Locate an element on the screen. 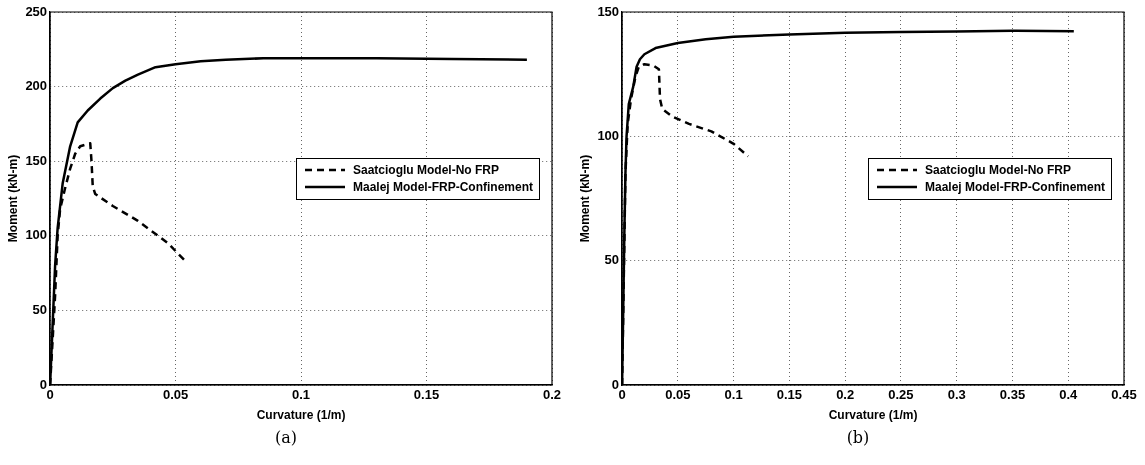 The image size is (1145, 465). x-tick-label: 0.25 is located at coordinates (901, 395).